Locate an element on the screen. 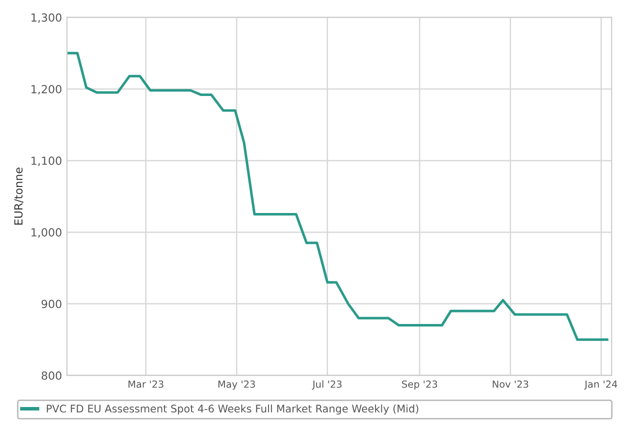 The height and width of the screenshot is (434, 626). y-tick-label: 1,100 is located at coordinates (47, 161).